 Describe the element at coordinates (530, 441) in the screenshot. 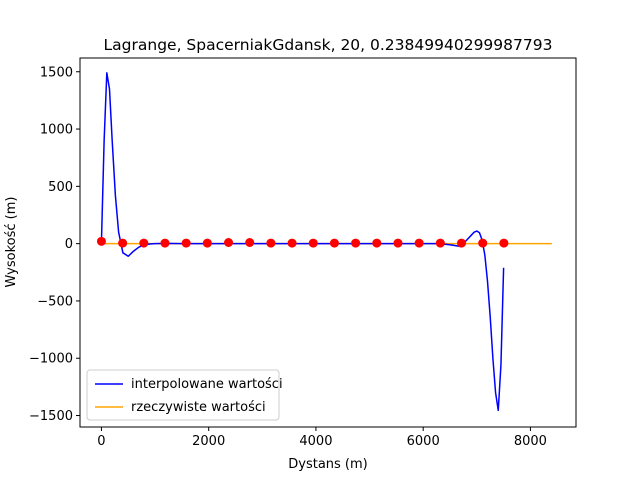

I see `x-tick-label: 8000` at that location.